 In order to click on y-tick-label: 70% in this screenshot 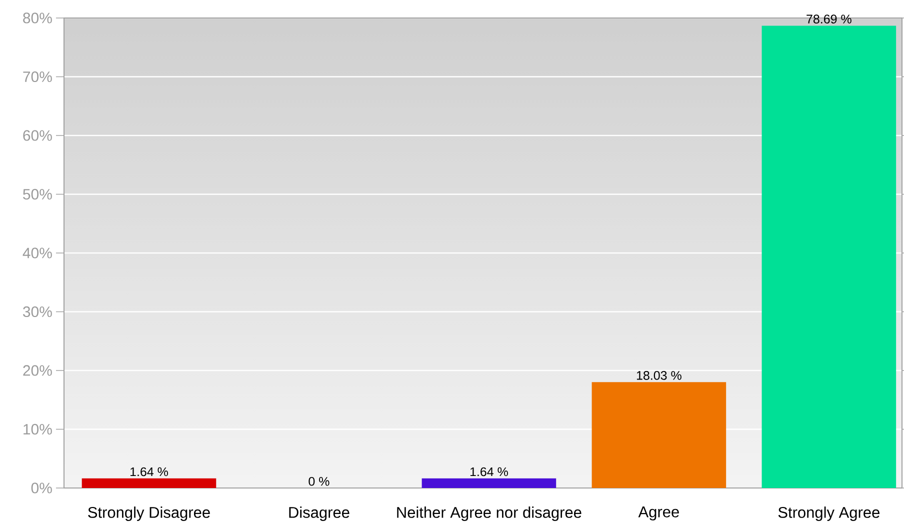, I will do `click(37, 76)`.